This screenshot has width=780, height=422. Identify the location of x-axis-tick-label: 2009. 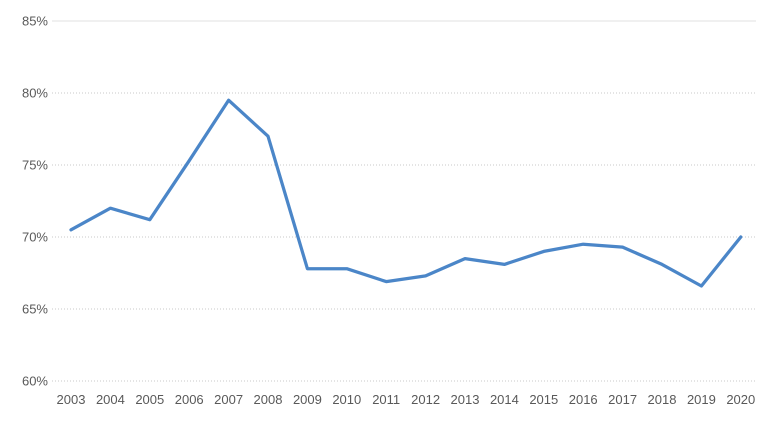
(307, 399).